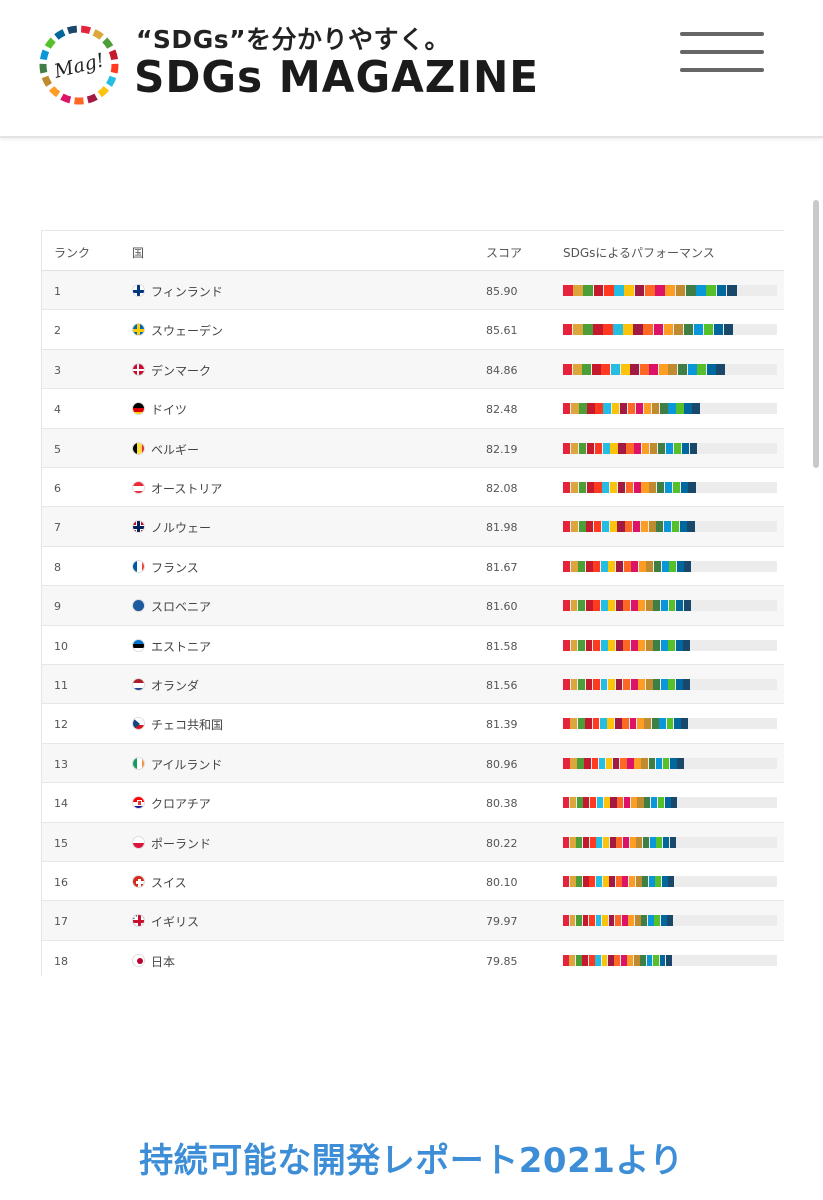 The width and height of the screenshot is (823, 1200). I want to click on country-name-cell: フランス, so click(175, 567).